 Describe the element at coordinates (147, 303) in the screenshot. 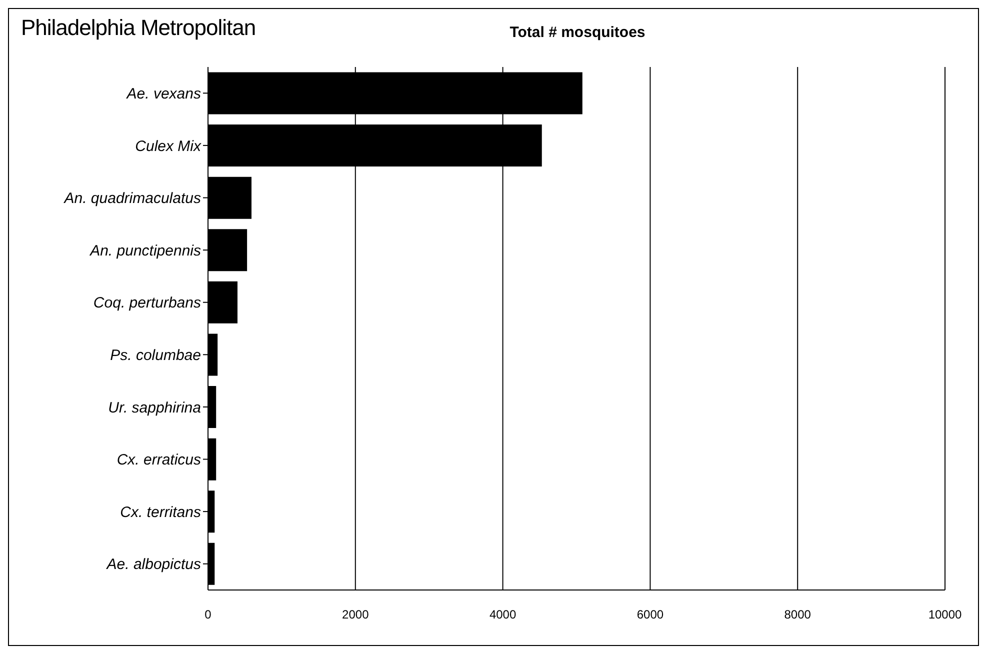

I see `y-tick-label: Coq. perturbans` at that location.